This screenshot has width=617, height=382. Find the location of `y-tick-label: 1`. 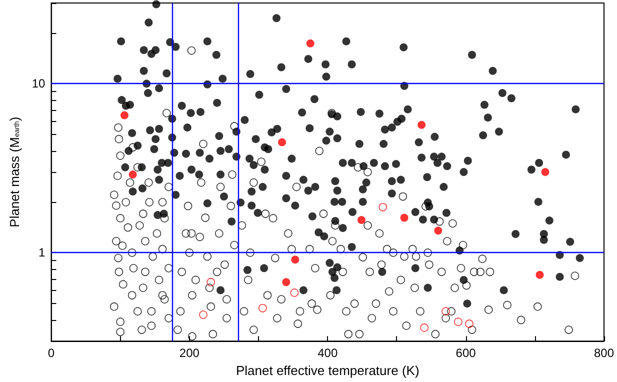

y-tick-label: 1 is located at coordinates (42, 253).